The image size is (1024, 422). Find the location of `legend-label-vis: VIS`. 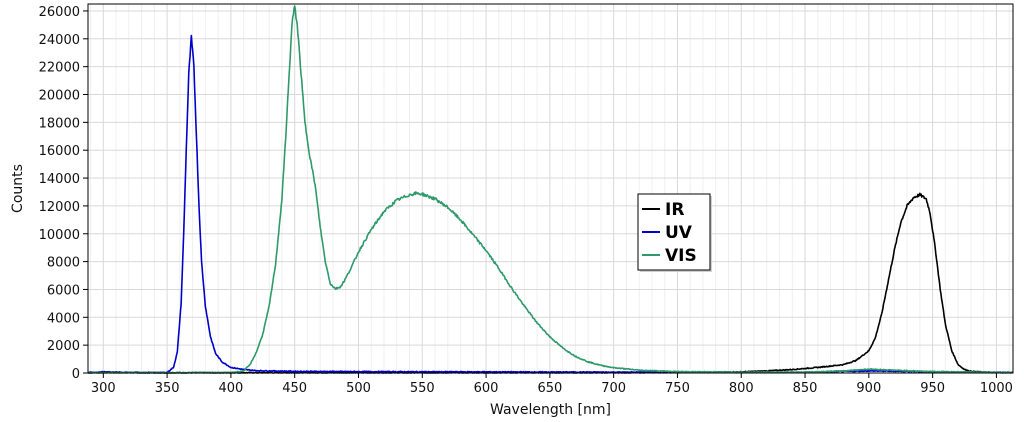

legend-label-vis: VIS is located at coordinates (681, 256).